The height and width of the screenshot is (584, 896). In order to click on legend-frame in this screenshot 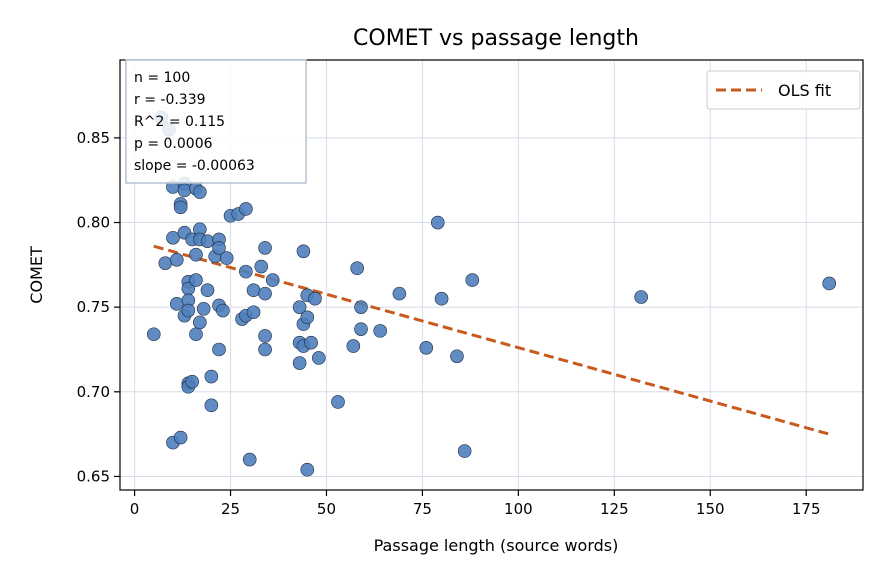, I will do `click(783, 90)`.